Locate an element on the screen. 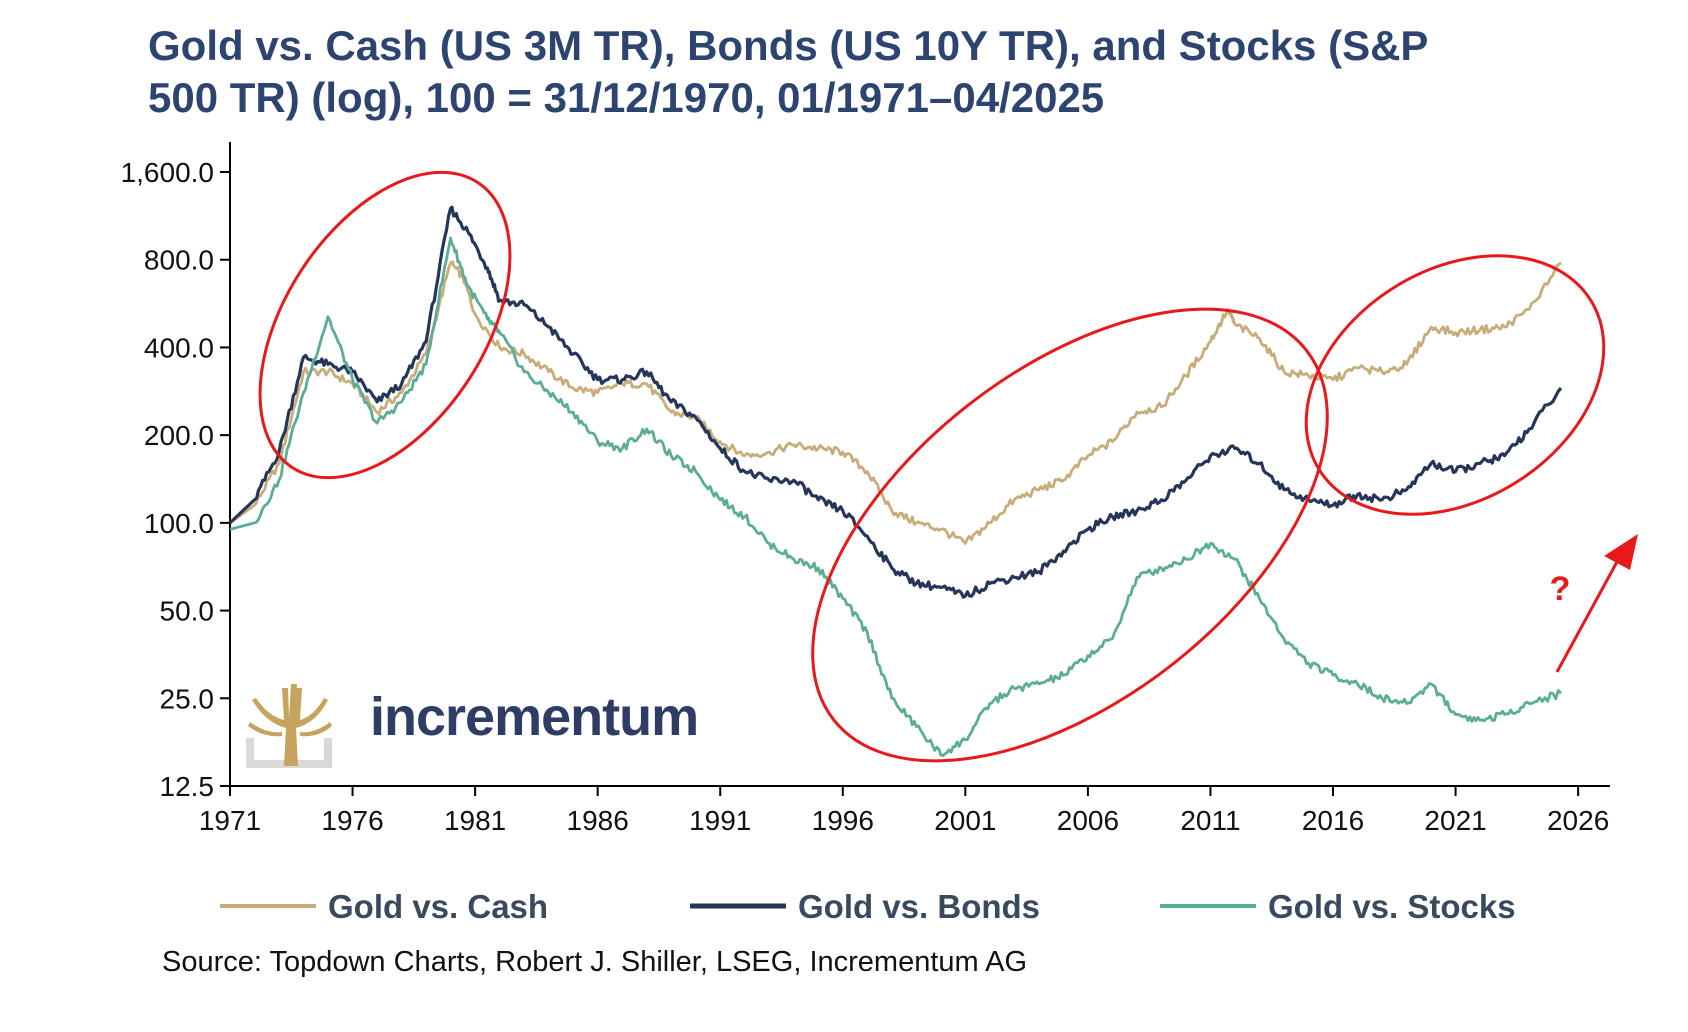 The width and height of the screenshot is (1688, 1032). logo-wordmark: incrementum is located at coordinates (534, 717).